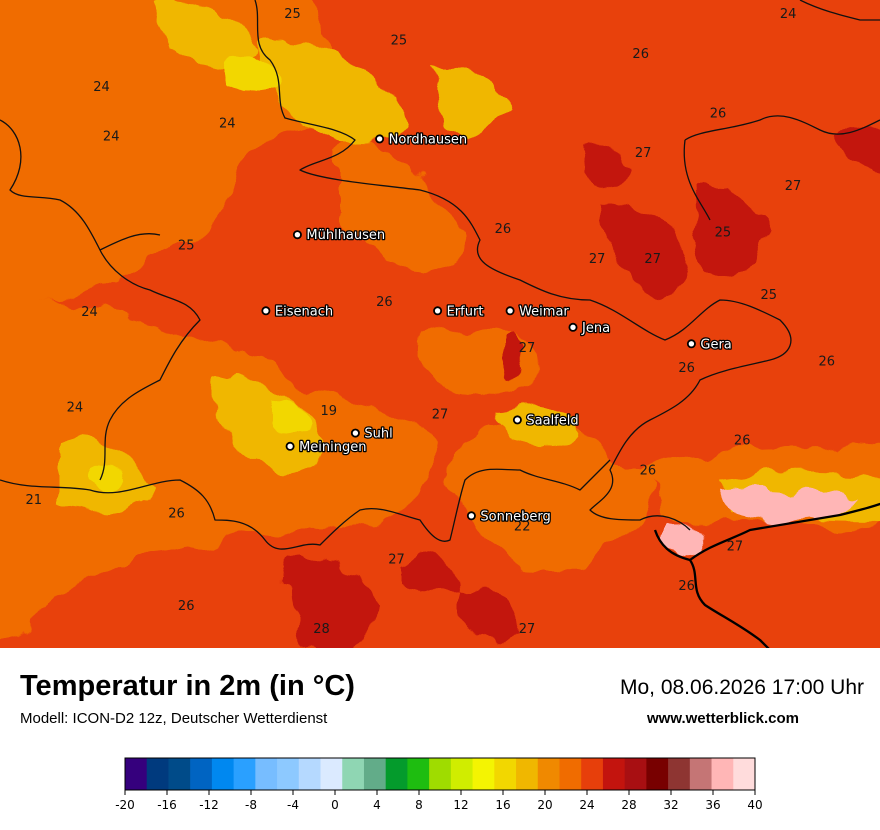  I want to click on forecast-datetime: Mo, 08.06.2026 17:00 Uhr, so click(741, 687).